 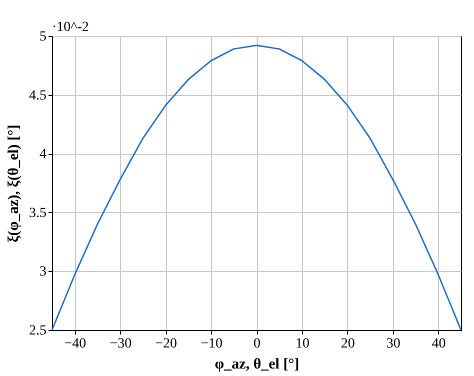 I want to click on y-tick-label: 4, so click(x=43, y=154).